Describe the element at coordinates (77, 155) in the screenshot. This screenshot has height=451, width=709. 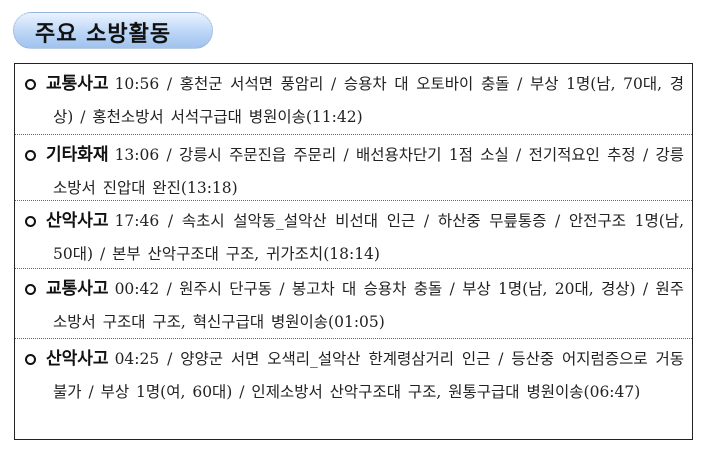
I see `item-category: 기타화재` at that location.